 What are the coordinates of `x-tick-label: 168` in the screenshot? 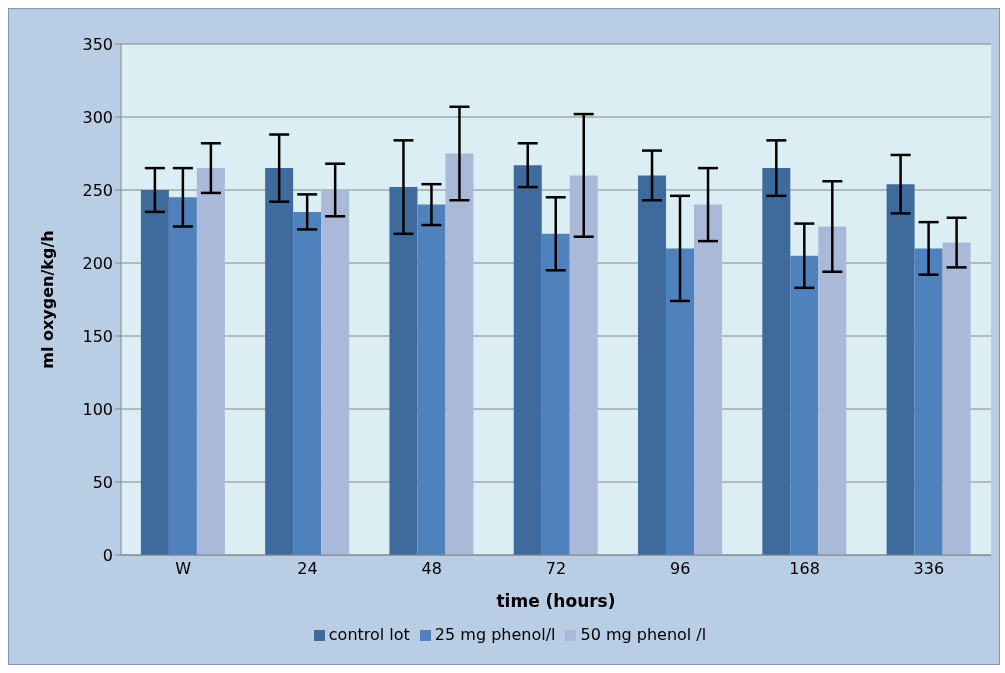 It's located at (804, 569).